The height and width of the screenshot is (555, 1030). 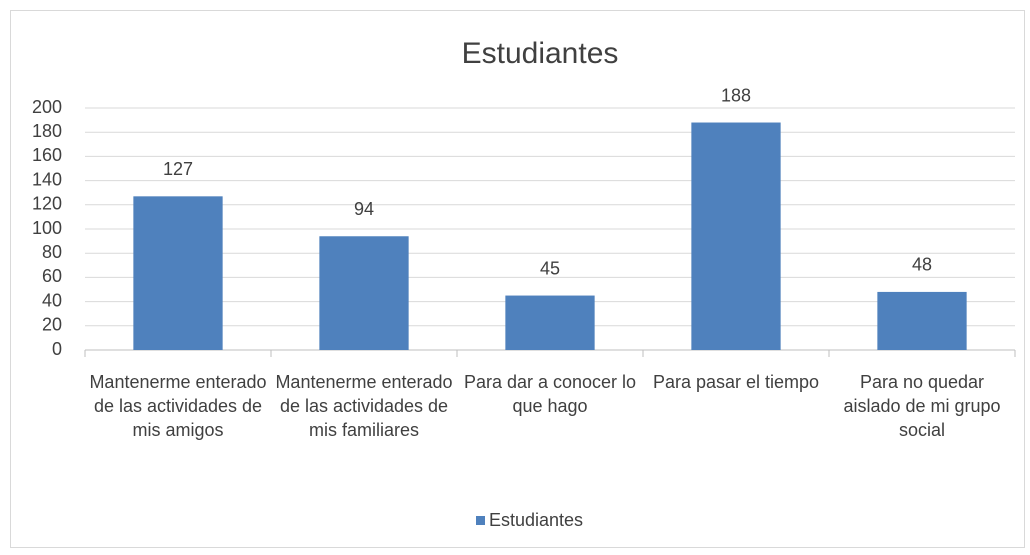 I want to click on data-label: 127, so click(x=178, y=169).